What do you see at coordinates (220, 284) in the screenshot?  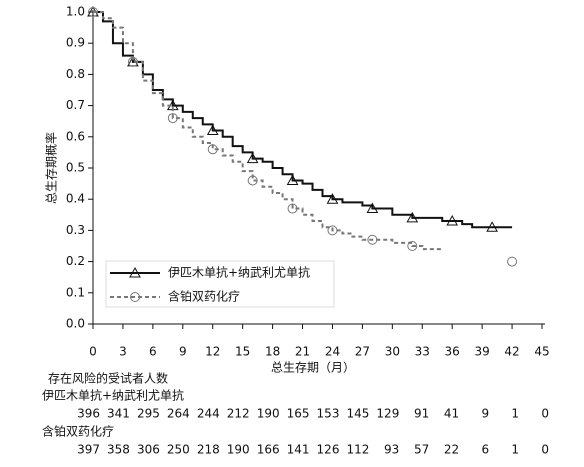 I see `legend-box` at bounding box center [220, 284].